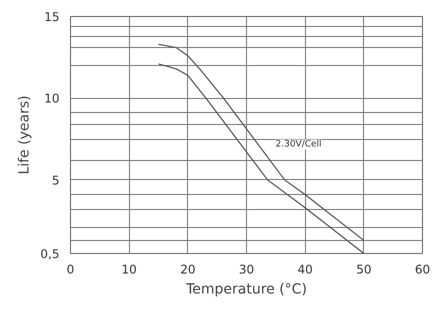 This screenshot has width=438, height=311. What do you see at coordinates (56, 180) in the screenshot?
I see `y-tick-label: 5` at bounding box center [56, 180].